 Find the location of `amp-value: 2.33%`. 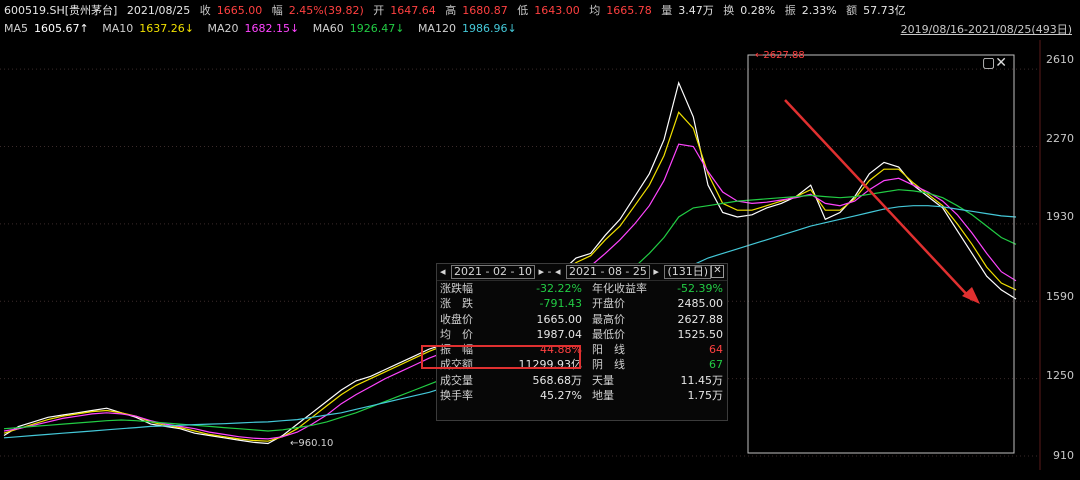

amp-value: 2.33% is located at coordinates (819, 10).